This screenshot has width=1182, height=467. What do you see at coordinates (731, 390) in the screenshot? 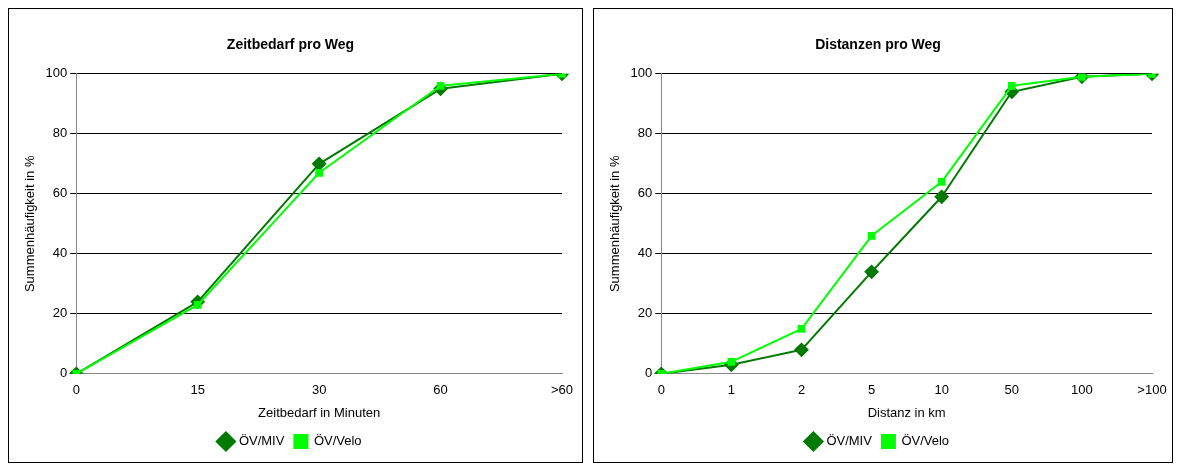
I see `x-tick-label: 1` at bounding box center [731, 390].